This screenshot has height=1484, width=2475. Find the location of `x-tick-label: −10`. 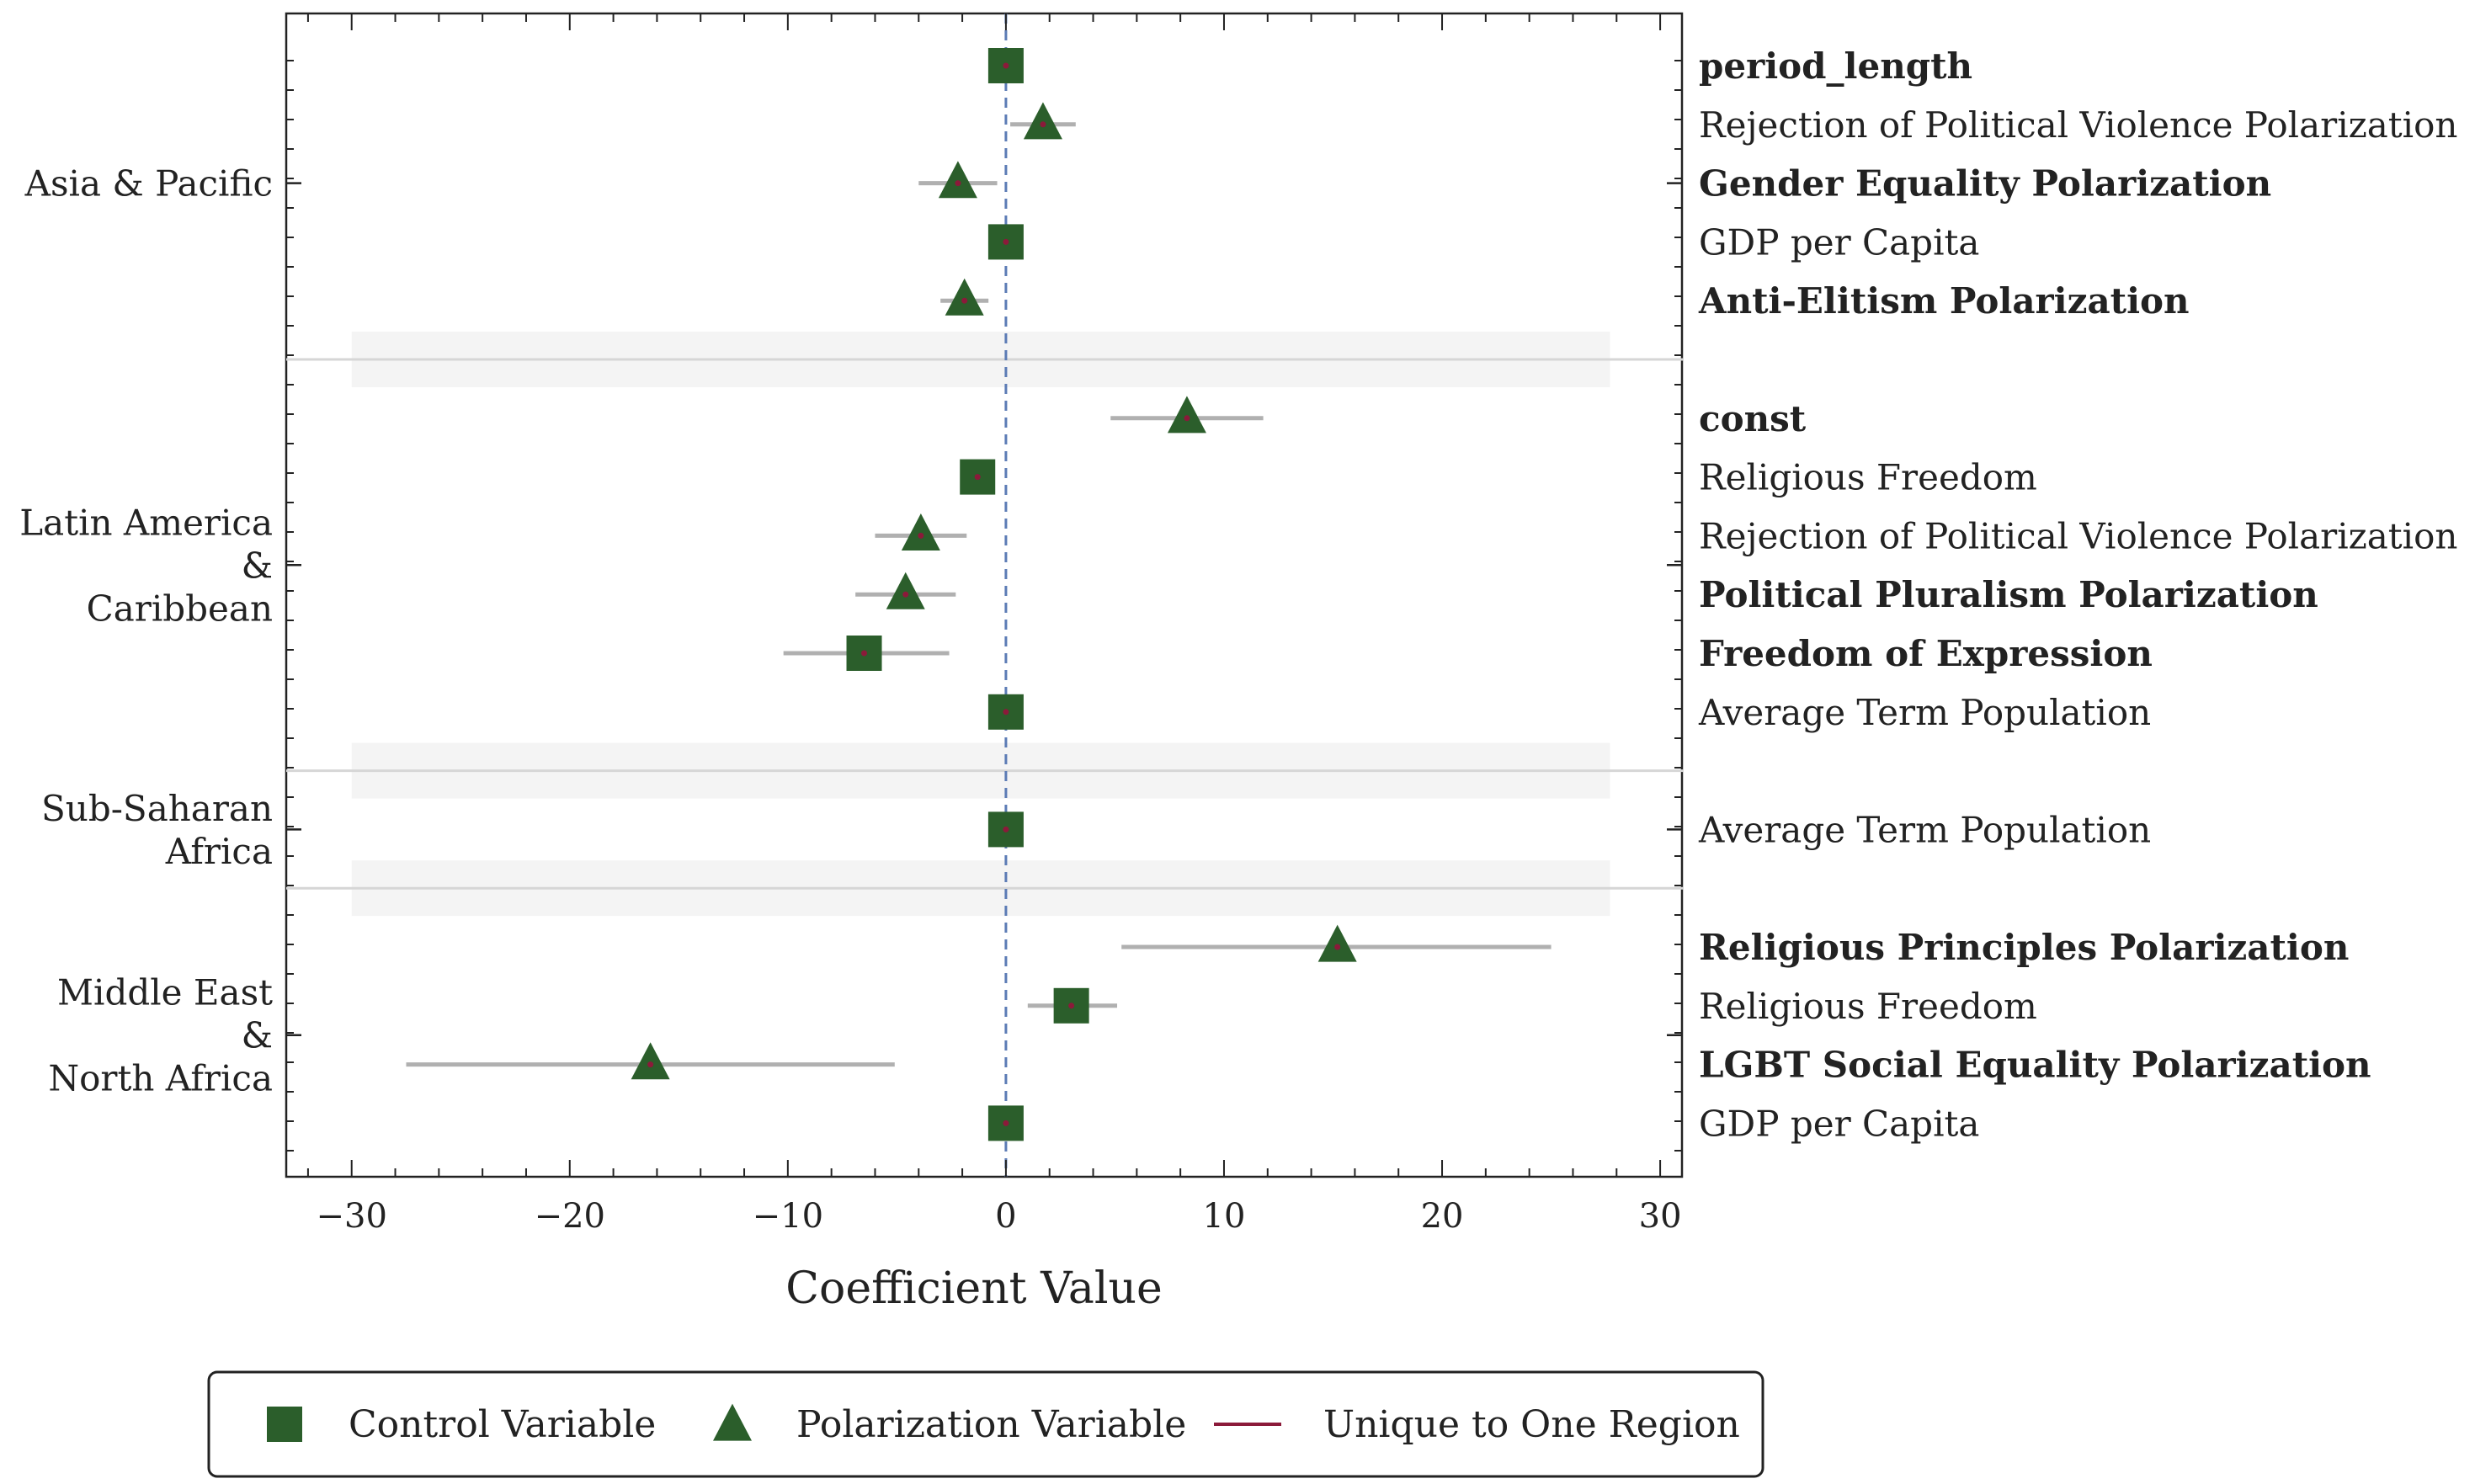

x-tick-label: −10 is located at coordinates (788, 1216).